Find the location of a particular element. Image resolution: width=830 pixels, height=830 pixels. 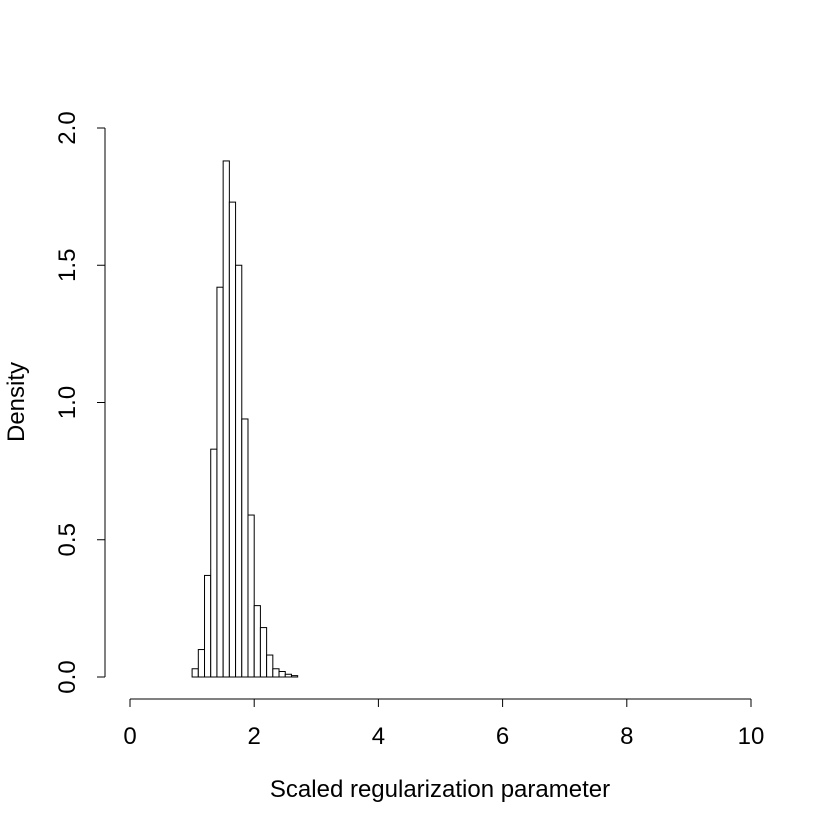

y-tick-label: 1.5 is located at coordinates (67, 265).